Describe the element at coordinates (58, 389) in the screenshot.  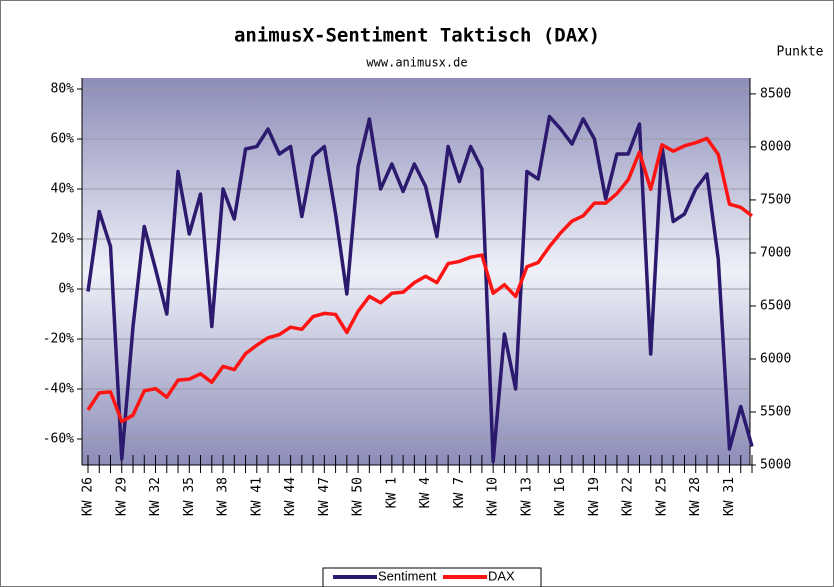
I see `y-tick-label: -40%` at that location.